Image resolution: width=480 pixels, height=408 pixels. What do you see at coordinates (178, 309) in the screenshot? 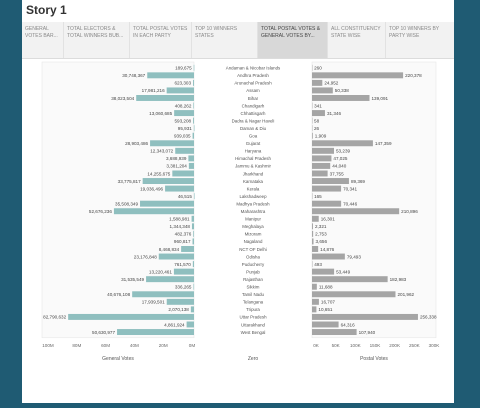
I see `general-votes-label: 2,070,138` at bounding box center [178, 309].